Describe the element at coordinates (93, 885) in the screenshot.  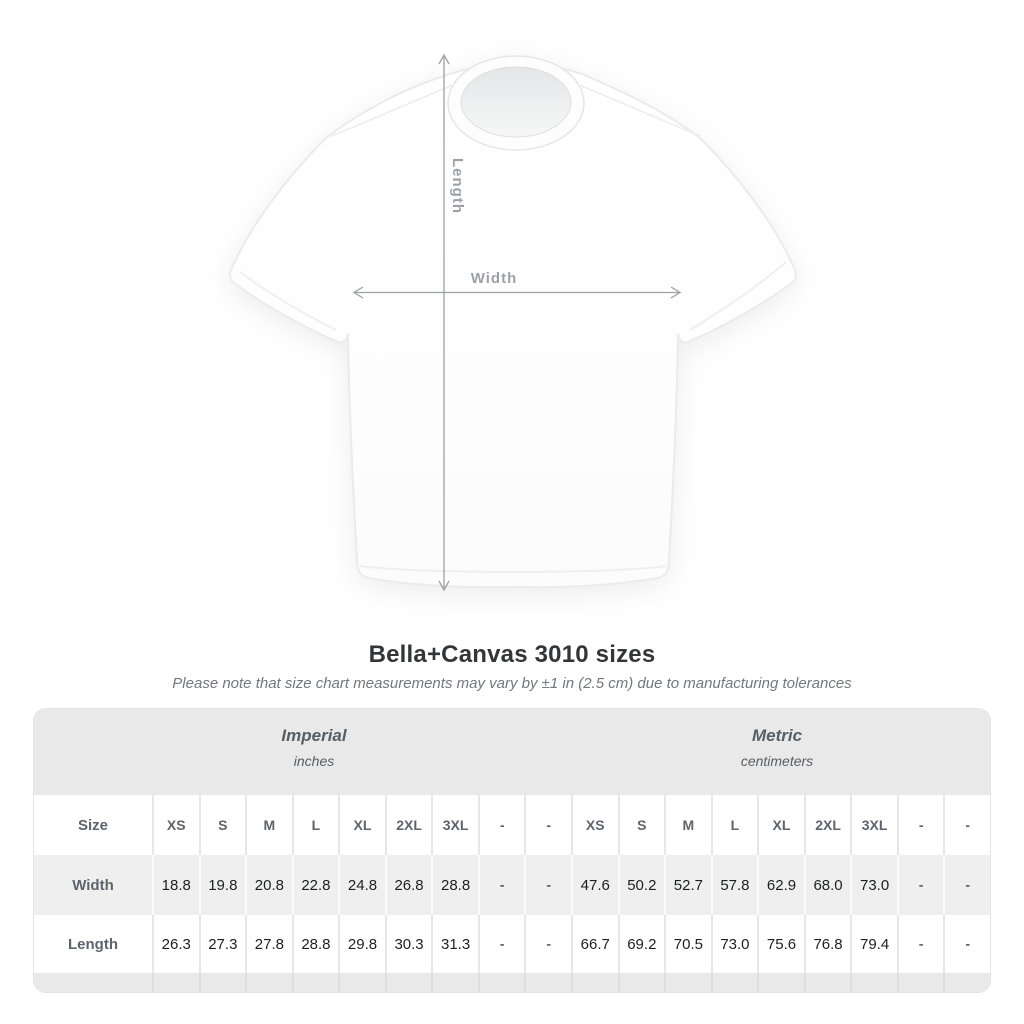
I see `row-label-width: Width` at that location.